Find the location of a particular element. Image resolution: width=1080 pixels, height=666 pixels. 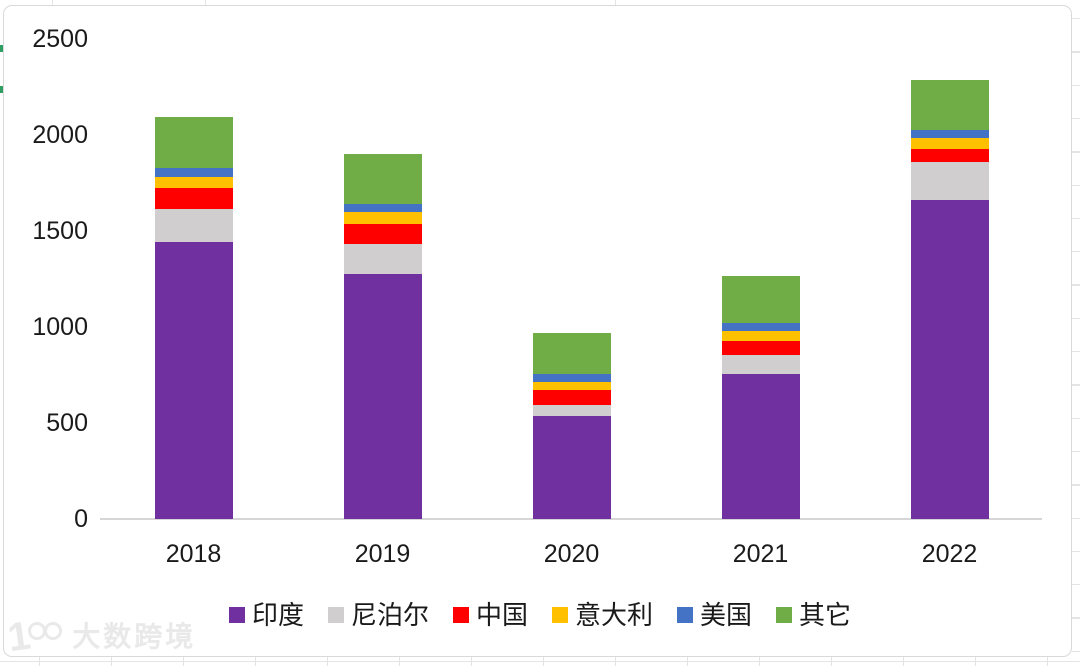

bar-2020 is located at coordinates (571, 426).